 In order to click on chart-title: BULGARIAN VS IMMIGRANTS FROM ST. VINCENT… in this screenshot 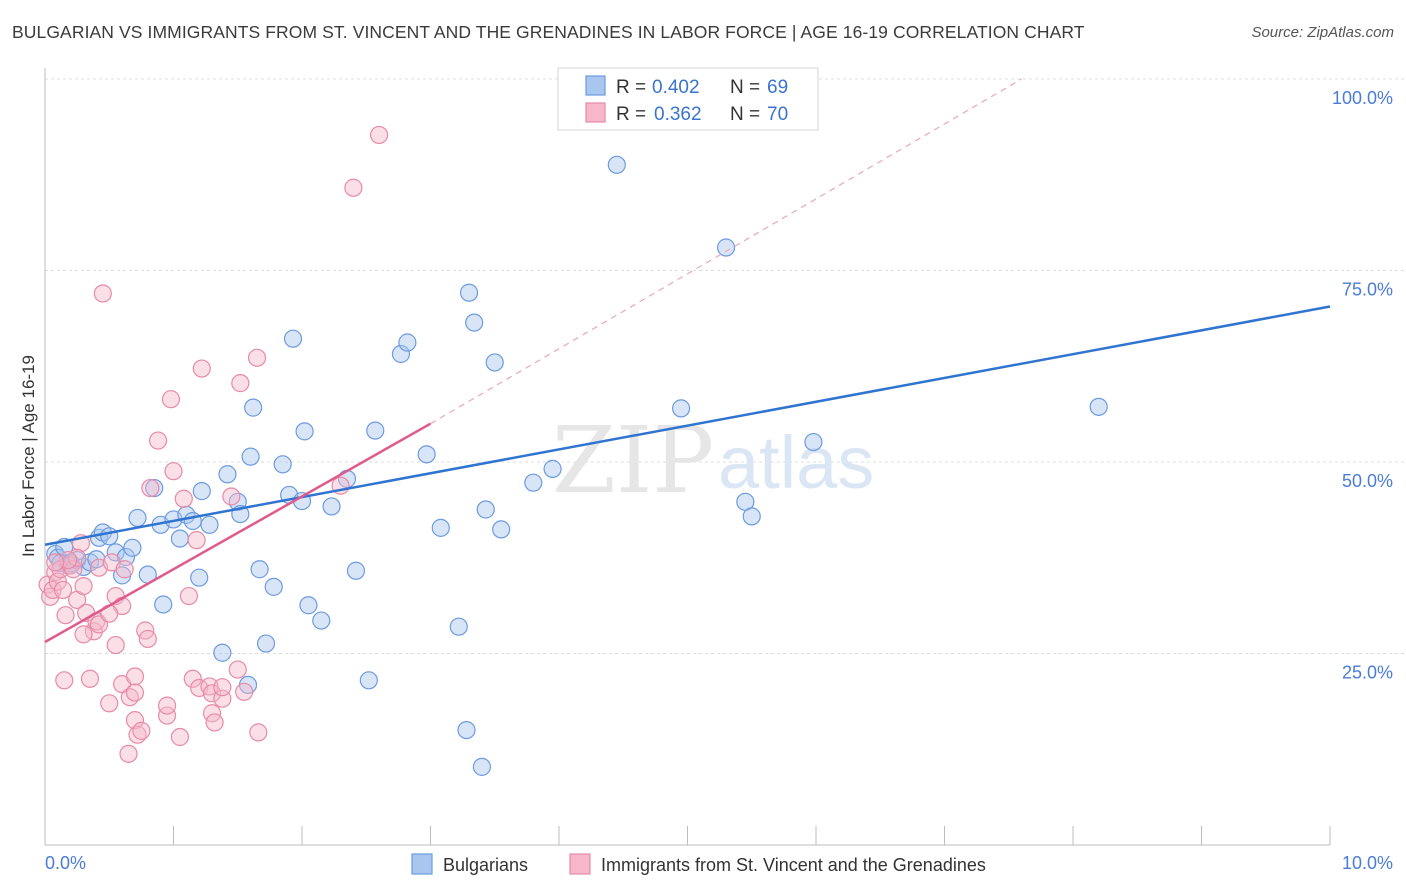, I will do `click(548, 32)`.